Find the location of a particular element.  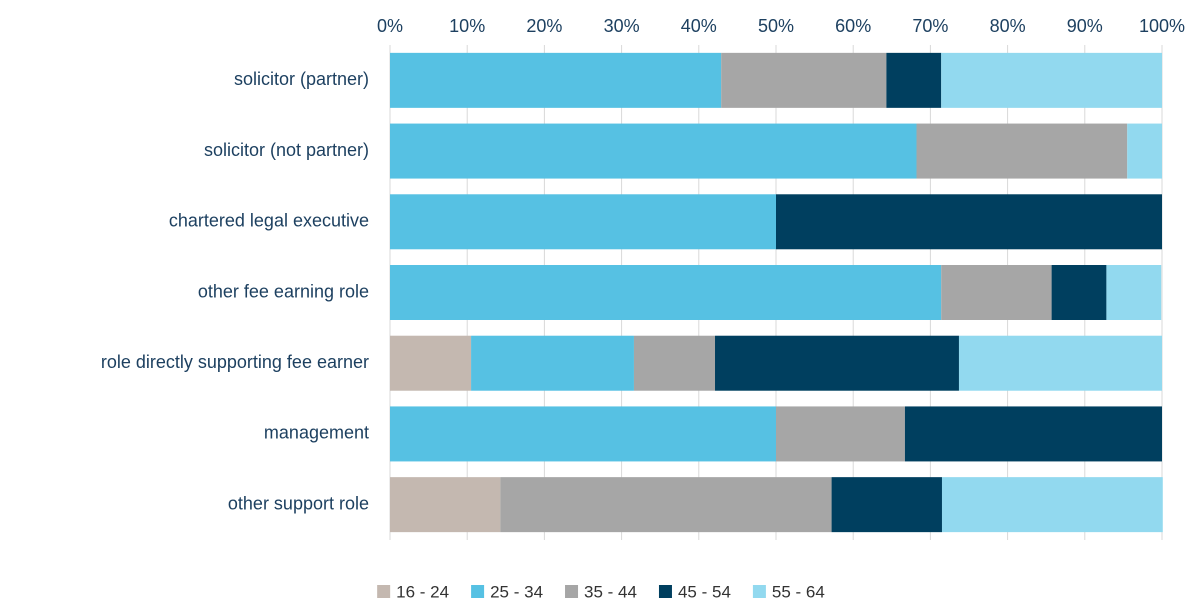

x-tick-label: 60% is located at coordinates (853, 26).